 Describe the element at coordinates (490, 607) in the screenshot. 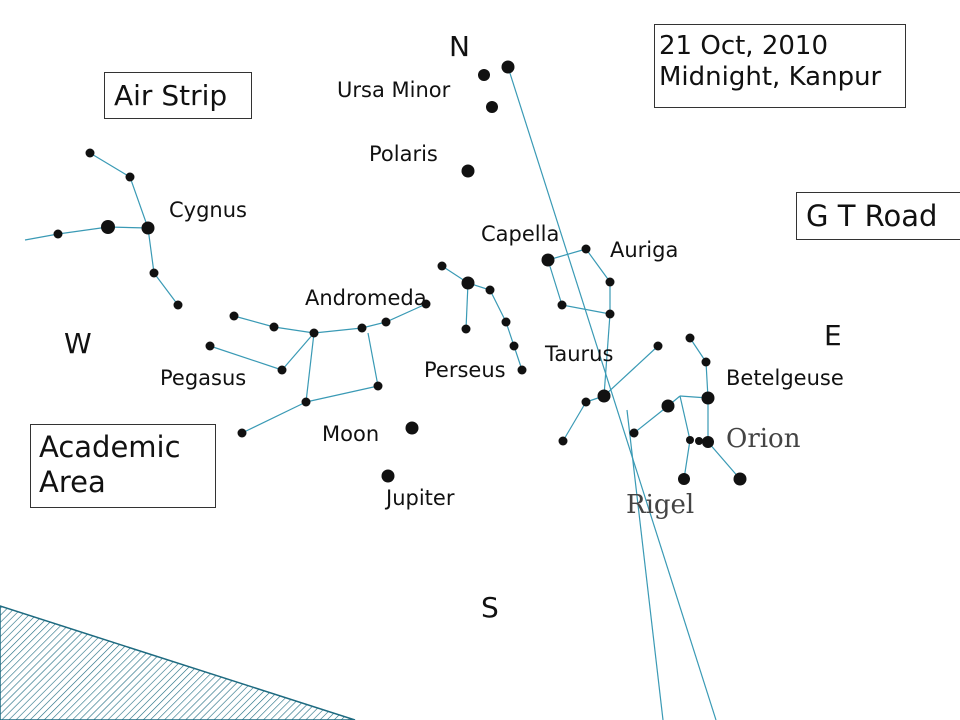

I see `compass-south: S` at that location.